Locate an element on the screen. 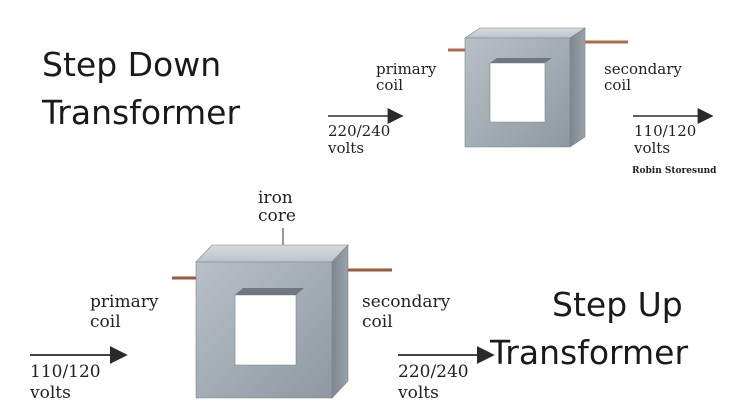 This screenshot has width=739, height=415. step-down-secondary-label-1: secondary is located at coordinates (643, 69).